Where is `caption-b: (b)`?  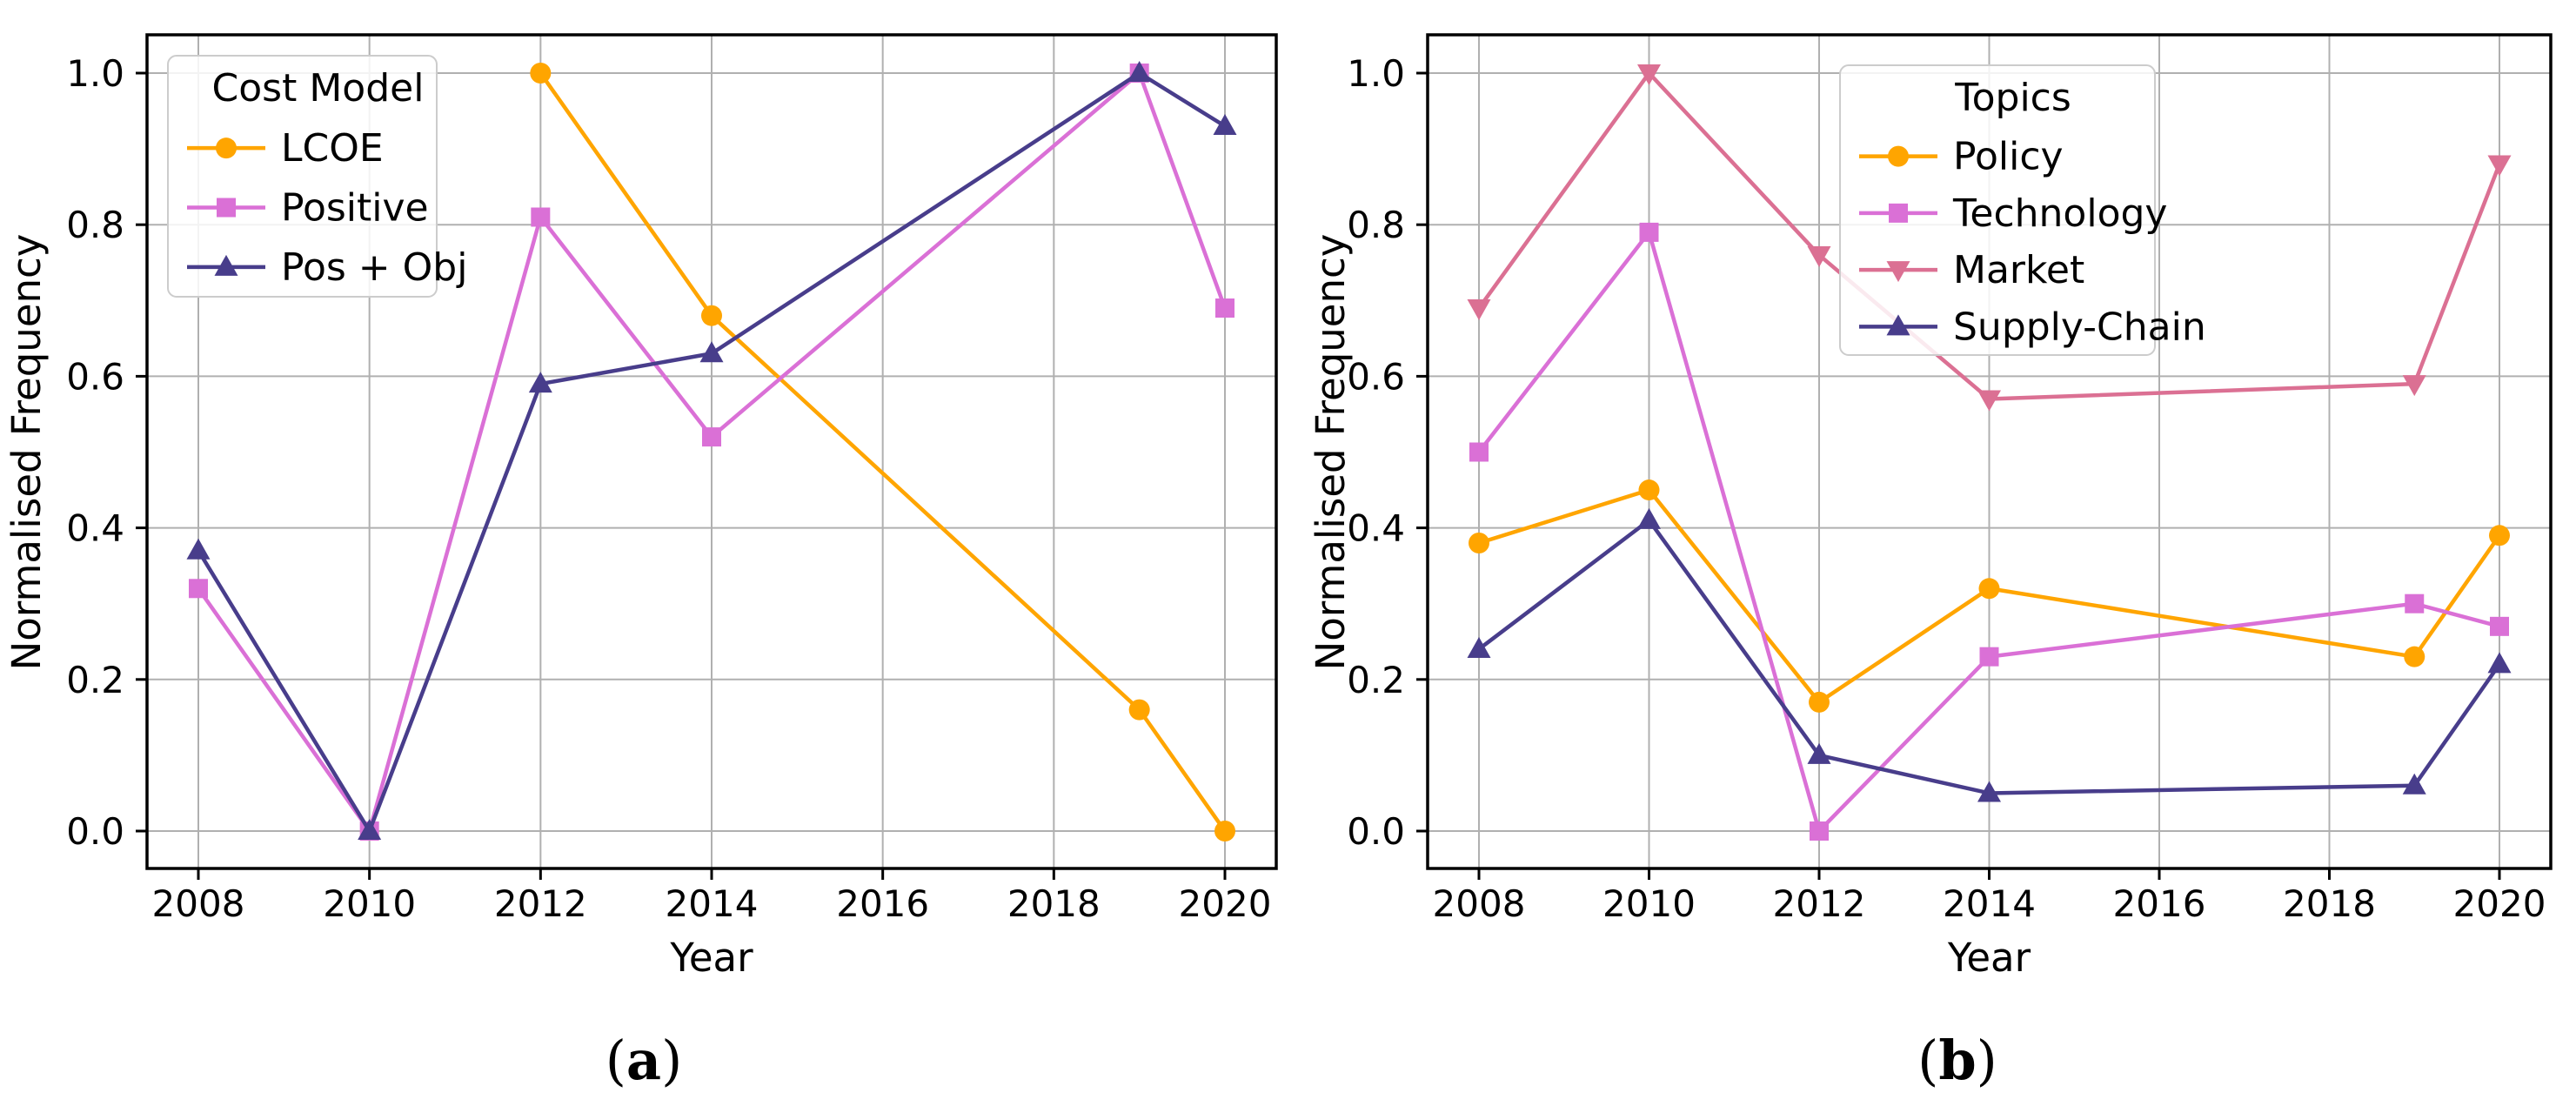 caption-b: (b) is located at coordinates (1957, 1060).